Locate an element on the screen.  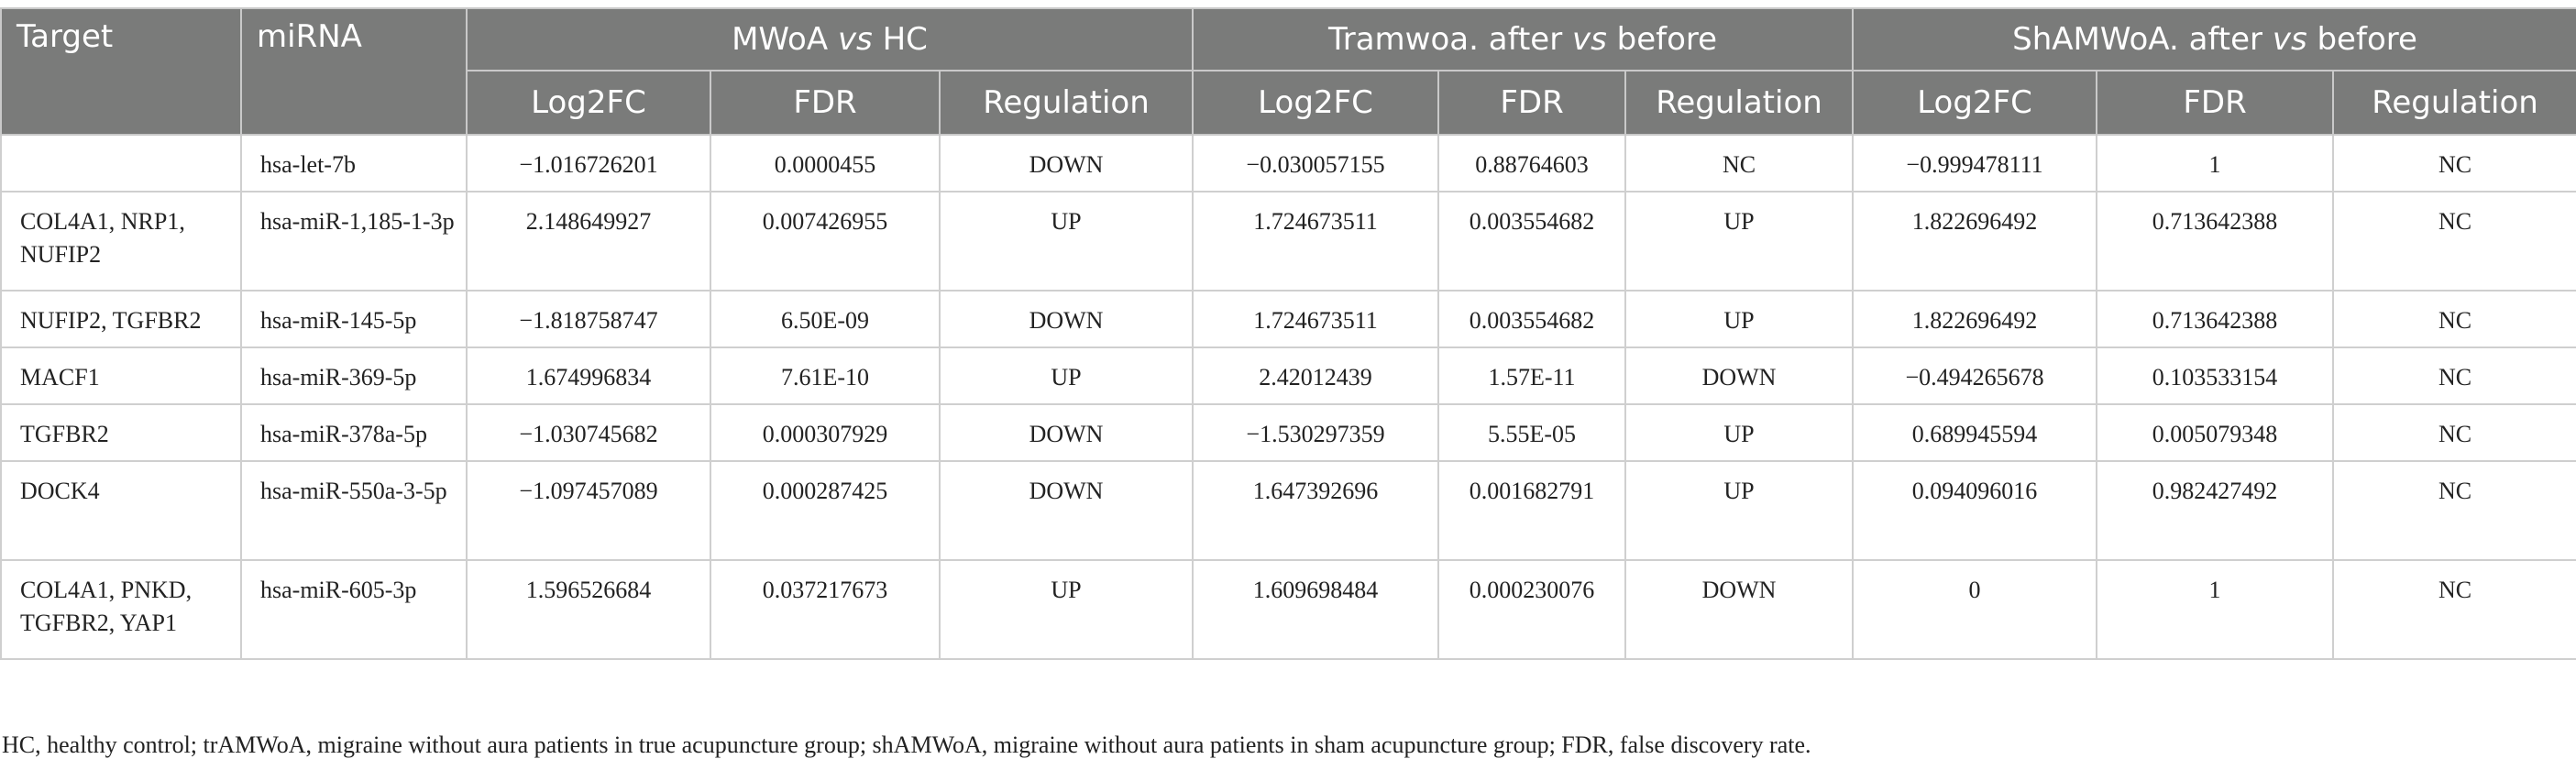
header-target: Target is located at coordinates (121, 71).